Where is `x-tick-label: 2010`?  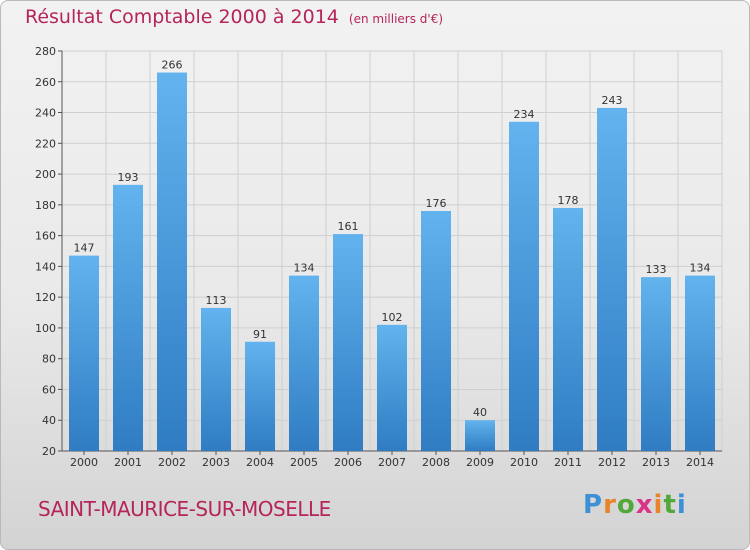
x-tick-label: 2010 is located at coordinates (524, 462).